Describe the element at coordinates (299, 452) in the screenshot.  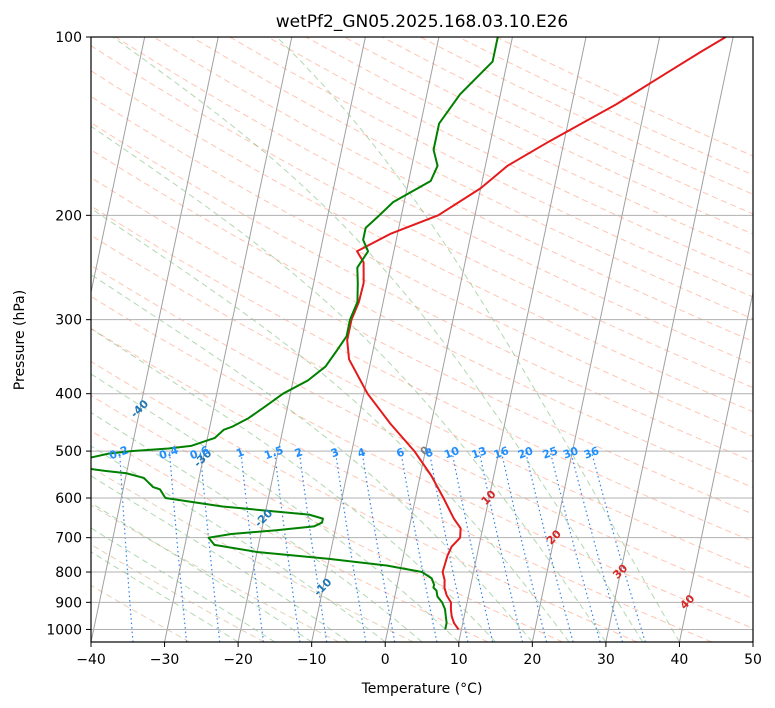
I see `mixing-ratio-label: 2` at that location.